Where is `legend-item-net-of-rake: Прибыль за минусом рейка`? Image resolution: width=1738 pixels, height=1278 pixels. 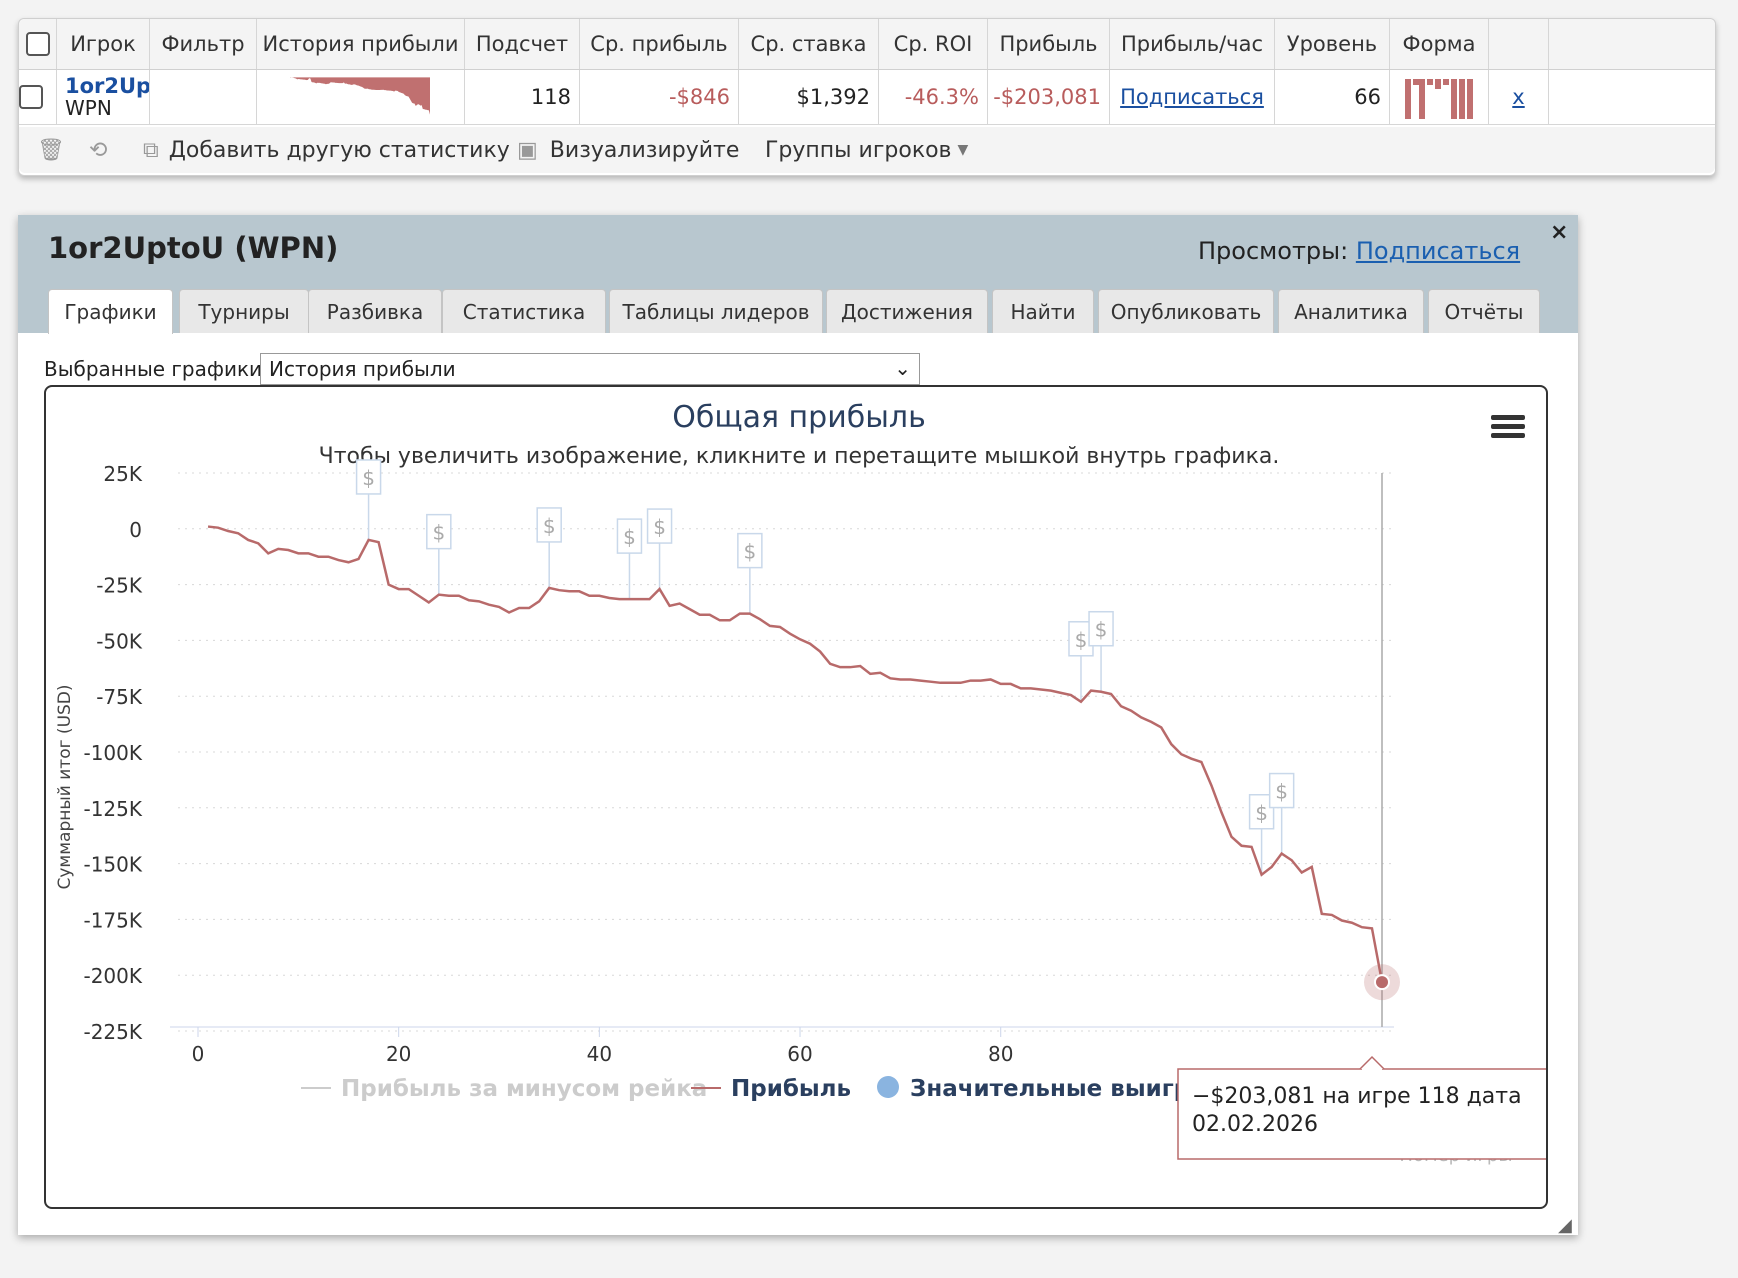 legend-item-net-of-rake: Прибыль за минусом рейка is located at coordinates (504, 1089).